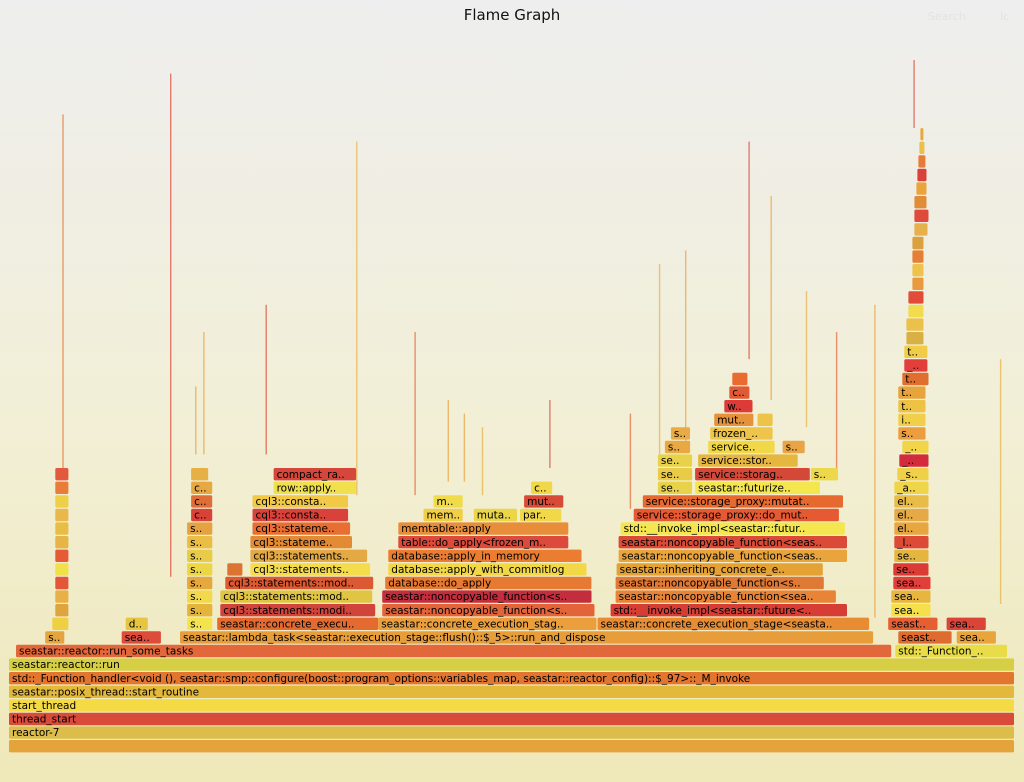 The image size is (1024, 782). Describe the element at coordinates (911, 610) in the screenshot. I see `frame-27: sea..` at that location.